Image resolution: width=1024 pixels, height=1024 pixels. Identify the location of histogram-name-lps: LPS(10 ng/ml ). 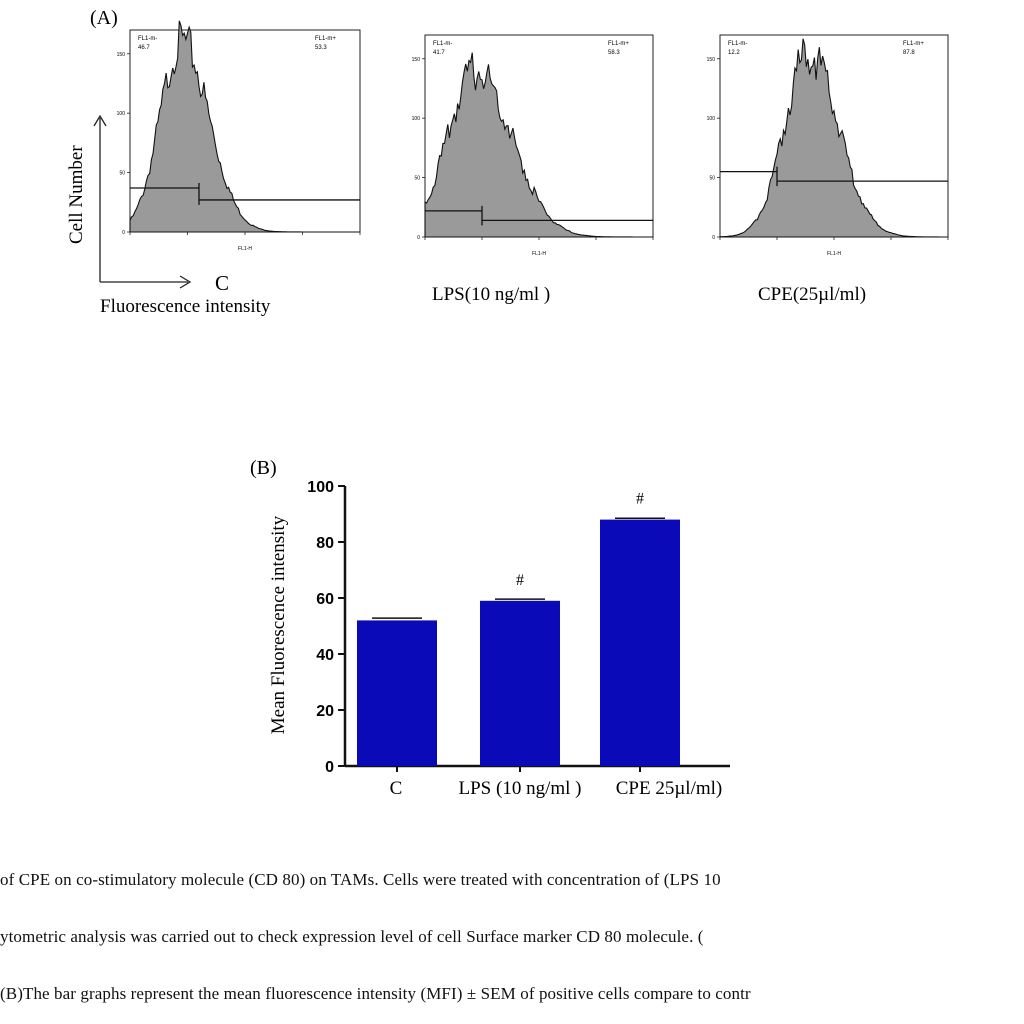
(491, 294).